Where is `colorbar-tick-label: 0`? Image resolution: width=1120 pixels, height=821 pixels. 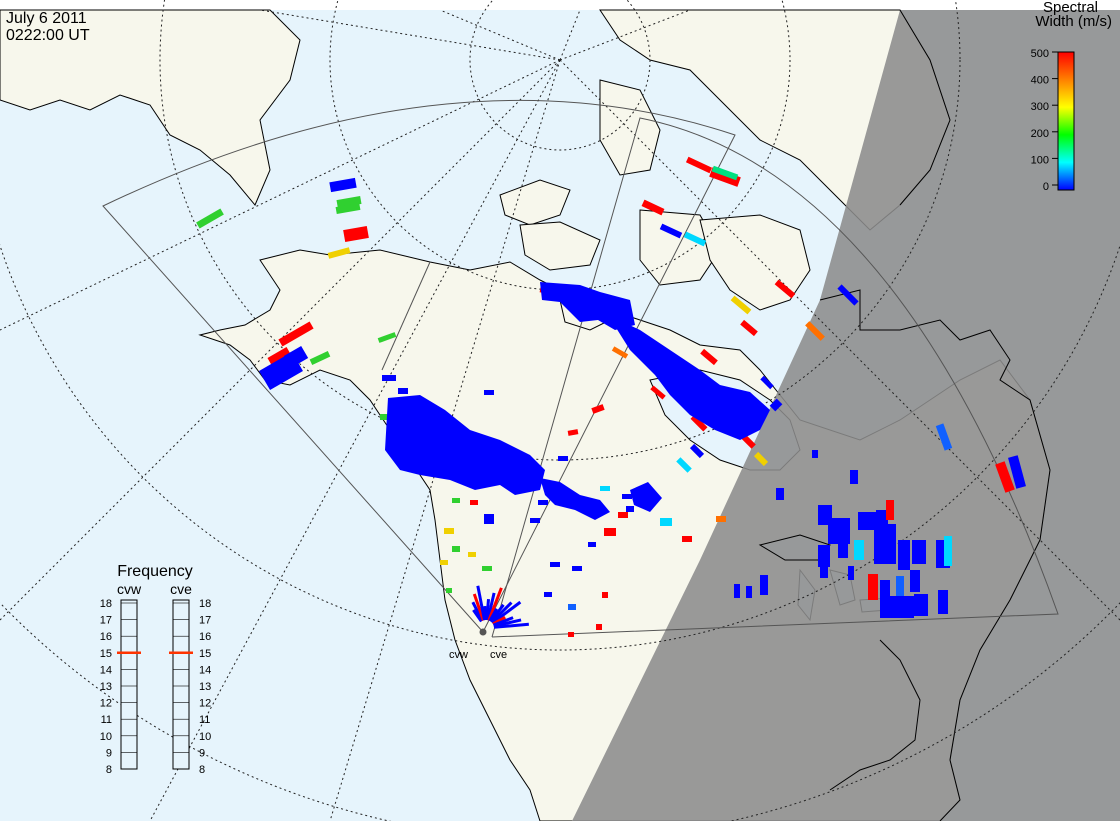
colorbar-tick-label: 0 is located at coordinates (1046, 187).